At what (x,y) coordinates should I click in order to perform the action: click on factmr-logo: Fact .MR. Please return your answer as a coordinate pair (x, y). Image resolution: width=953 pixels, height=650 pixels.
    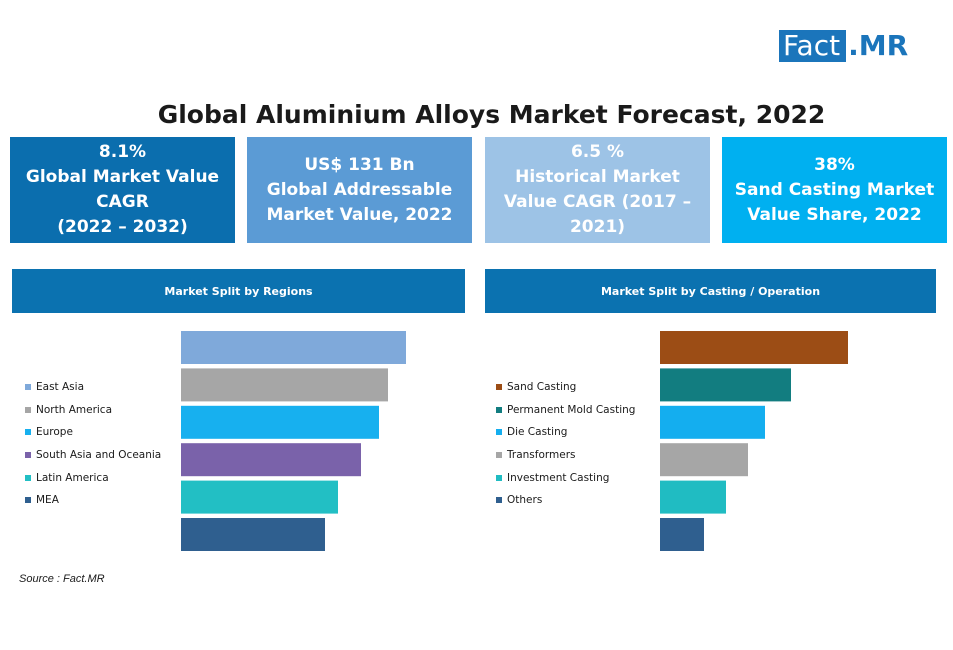
    Looking at the image, I should click on (843, 46).